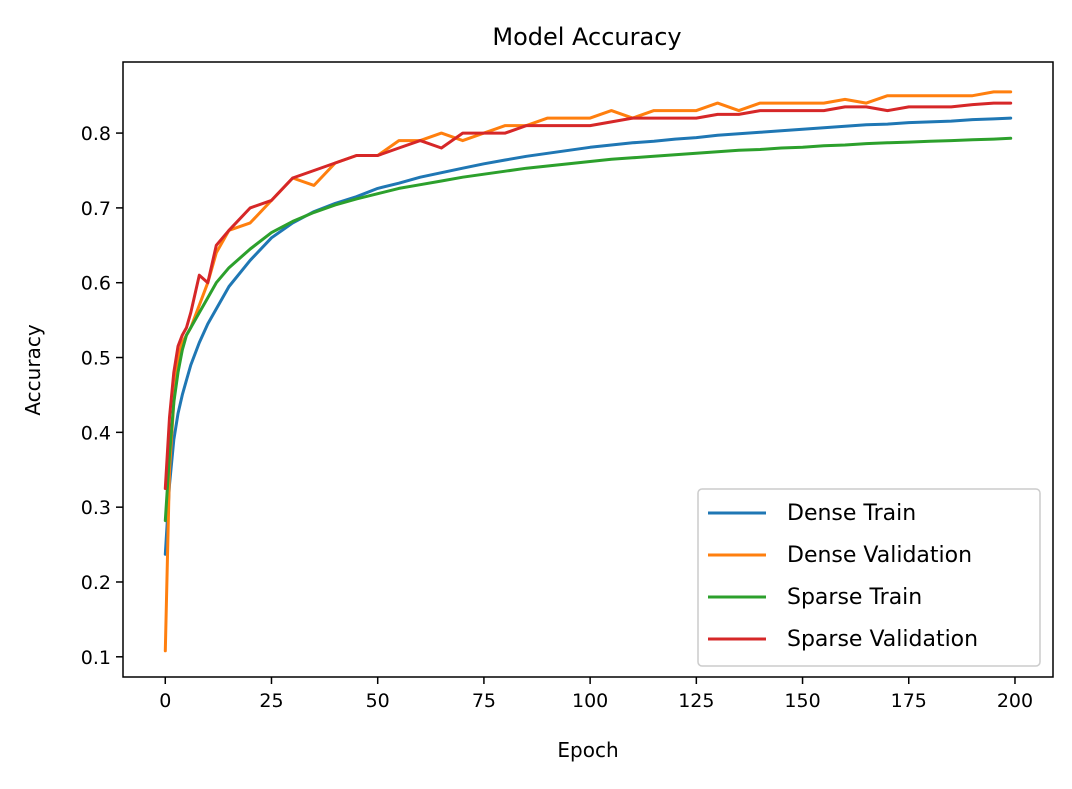 The height and width of the screenshot is (789, 1072). What do you see at coordinates (696, 701) in the screenshot?
I see `x-tick-label: 125` at bounding box center [696, 701].